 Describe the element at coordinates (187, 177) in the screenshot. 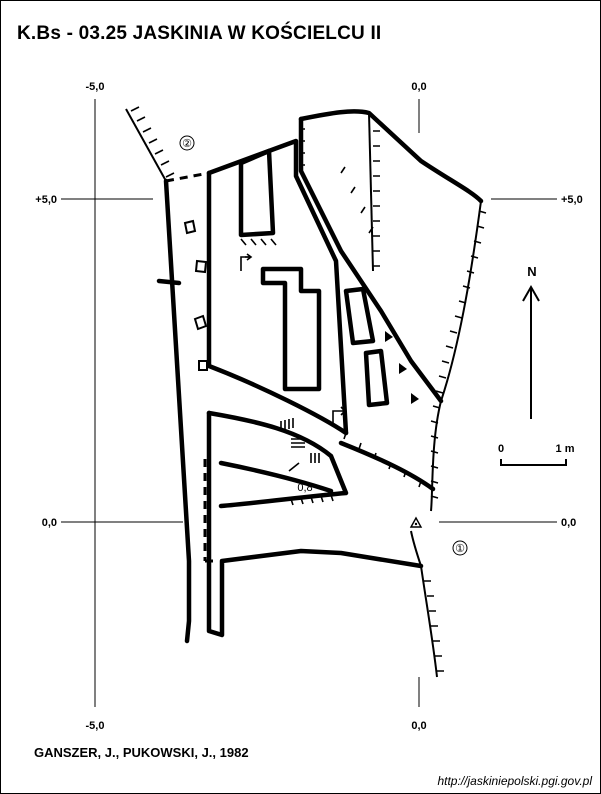

I see `entrance-2-dashed` at that location.